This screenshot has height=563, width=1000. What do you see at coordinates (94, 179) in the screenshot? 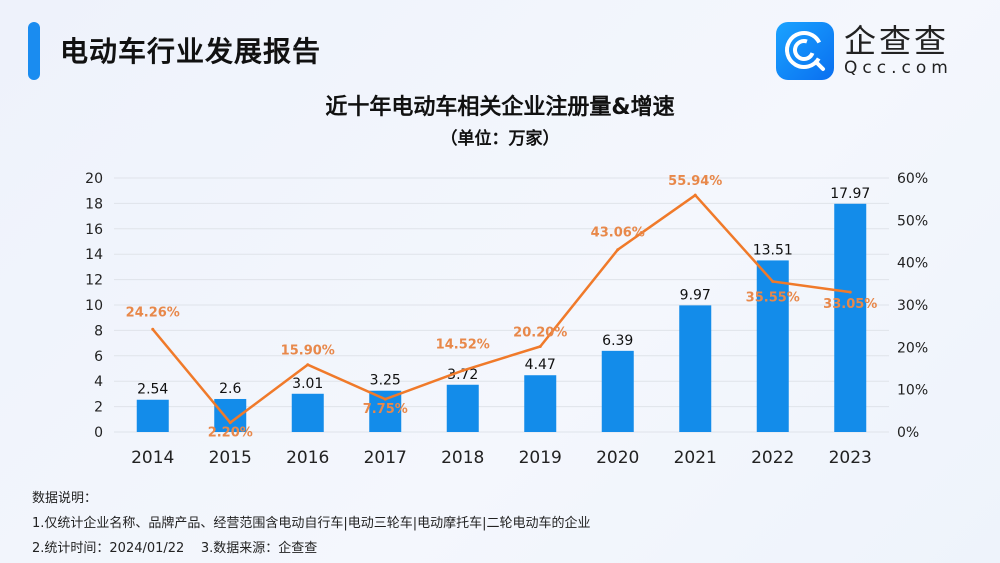
I see `left-axis-tick: 20` at bounding box center [94, 179].